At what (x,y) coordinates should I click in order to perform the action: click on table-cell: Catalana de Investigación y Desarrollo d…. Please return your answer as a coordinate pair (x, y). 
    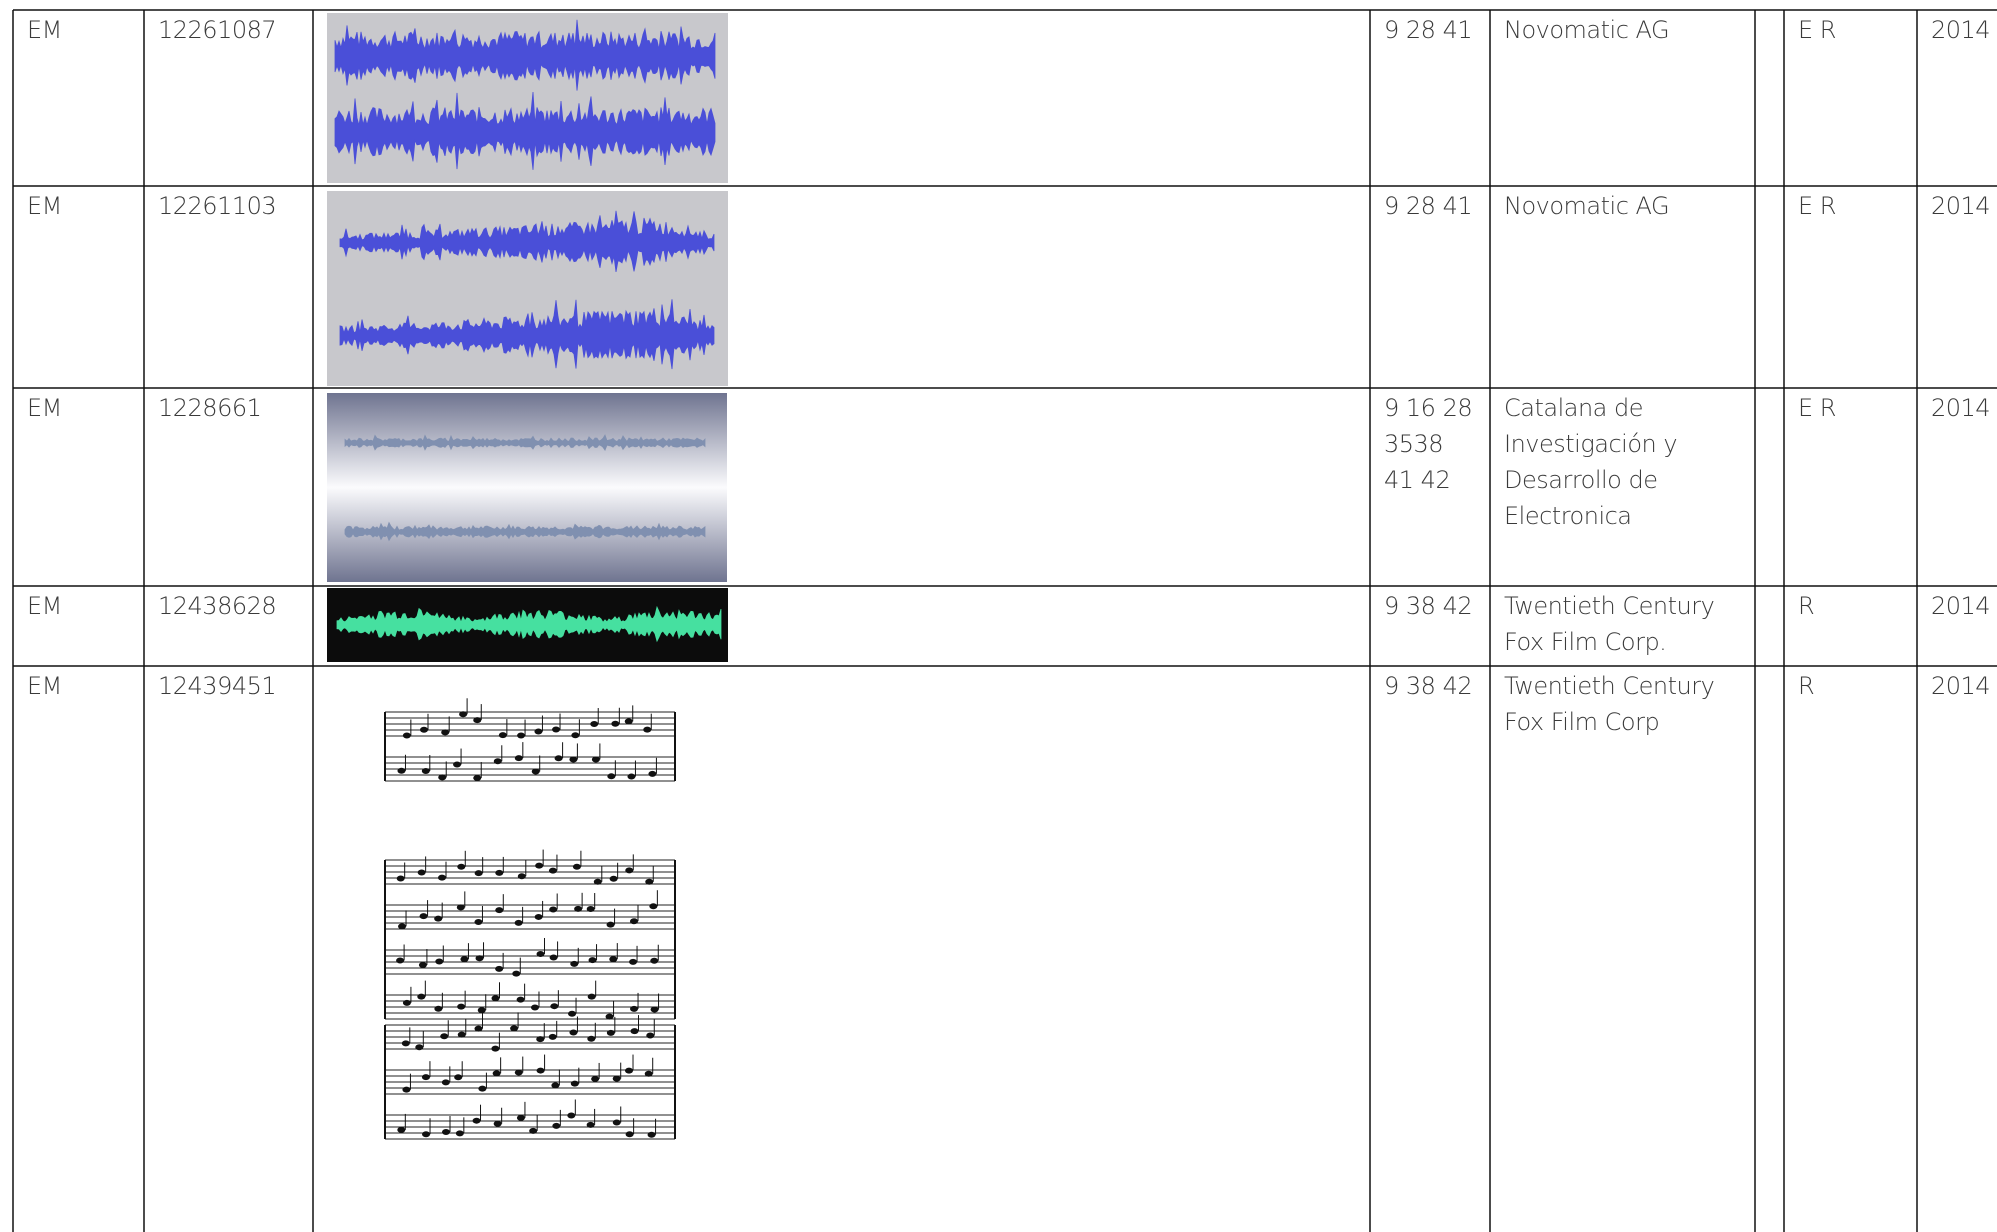
    Looking at the image, I should click on (1591, 462).